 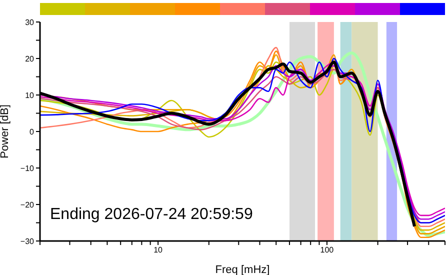 I want to click on y-tick-label: −20, so click(x=27, y=205).